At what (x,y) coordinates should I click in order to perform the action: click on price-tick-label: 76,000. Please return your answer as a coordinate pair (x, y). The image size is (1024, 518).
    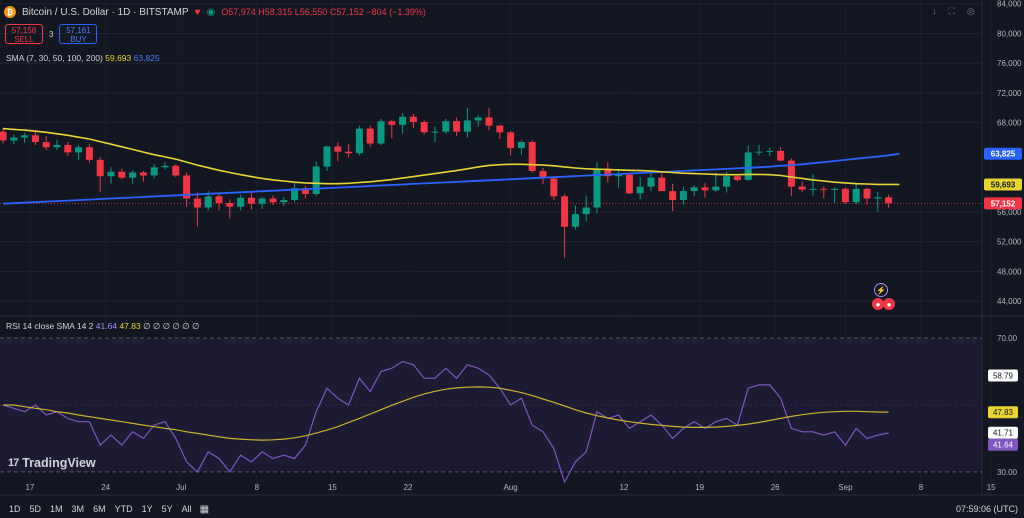
    Looking at the image, I should click on (1009, 63).